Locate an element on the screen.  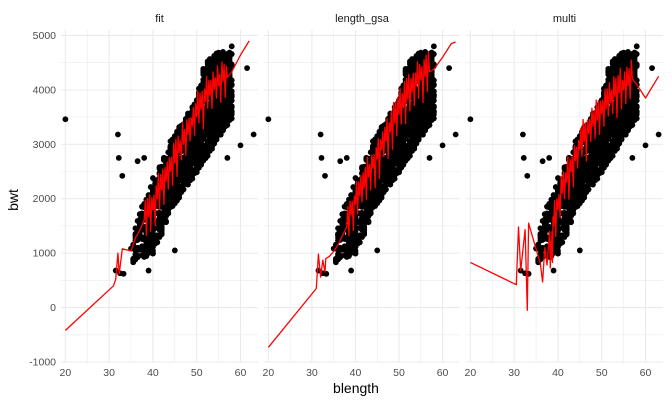
x-tick-label: 50 is located at coordinates (197, 373).